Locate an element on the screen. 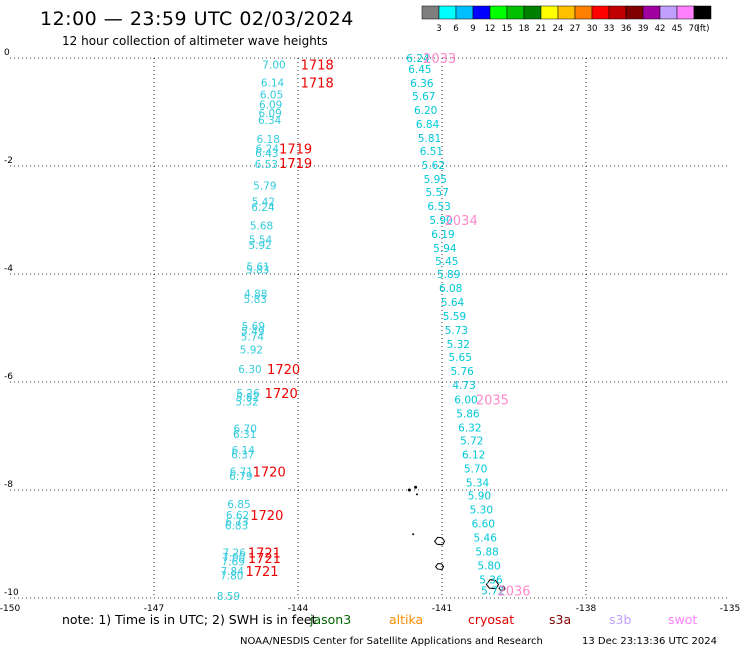  wave-height-label: 7.80 is located at coordinates (231, 576).